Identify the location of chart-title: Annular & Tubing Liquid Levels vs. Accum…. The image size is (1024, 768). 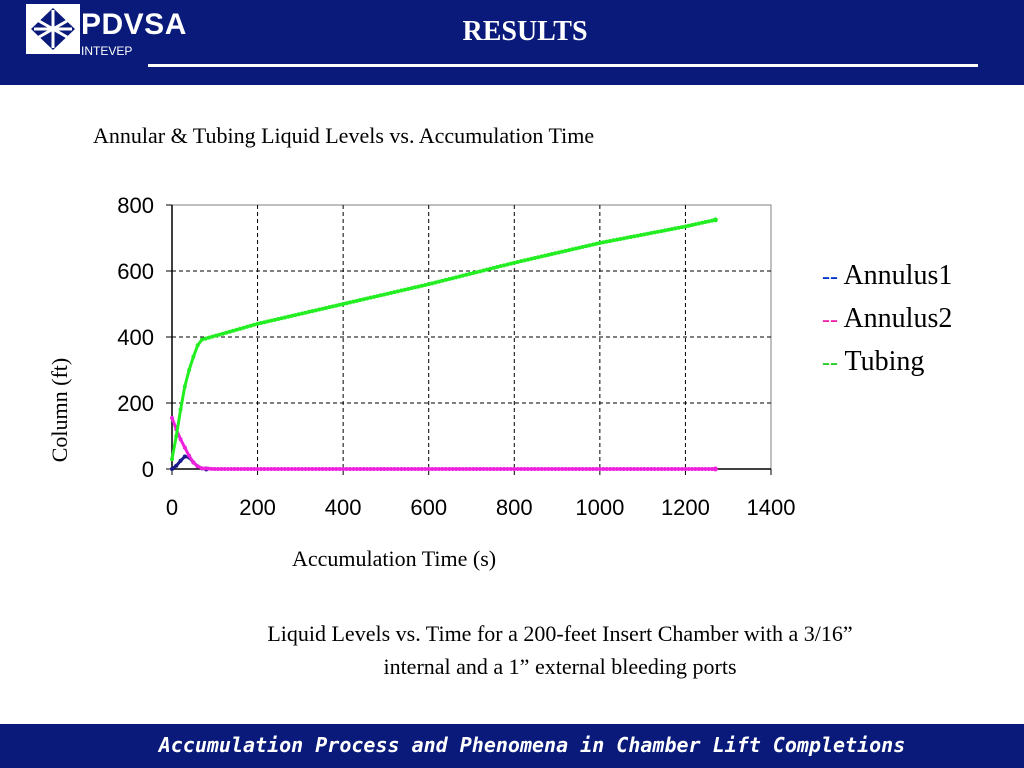
(344, 135).